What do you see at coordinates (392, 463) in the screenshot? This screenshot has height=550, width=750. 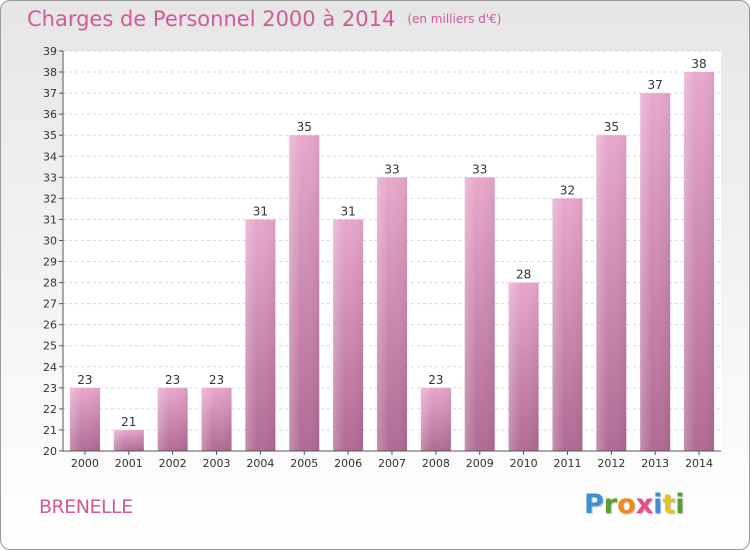 I see `x-tick-label: 2007` at bounding box center [392, 463].